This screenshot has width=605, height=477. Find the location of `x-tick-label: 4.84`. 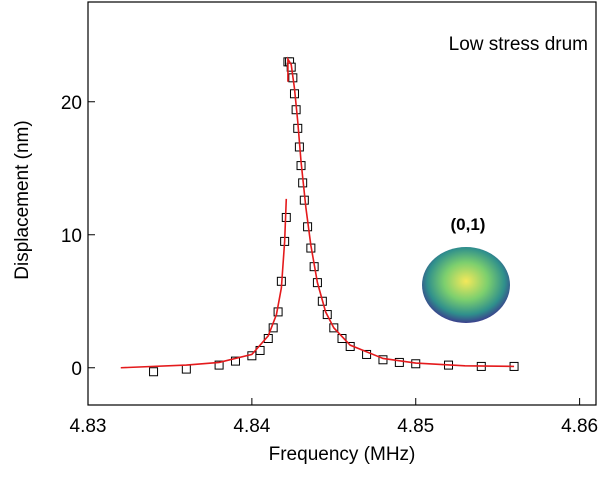

x-tick-label: 4.84 is located at coordinates (251, 426).